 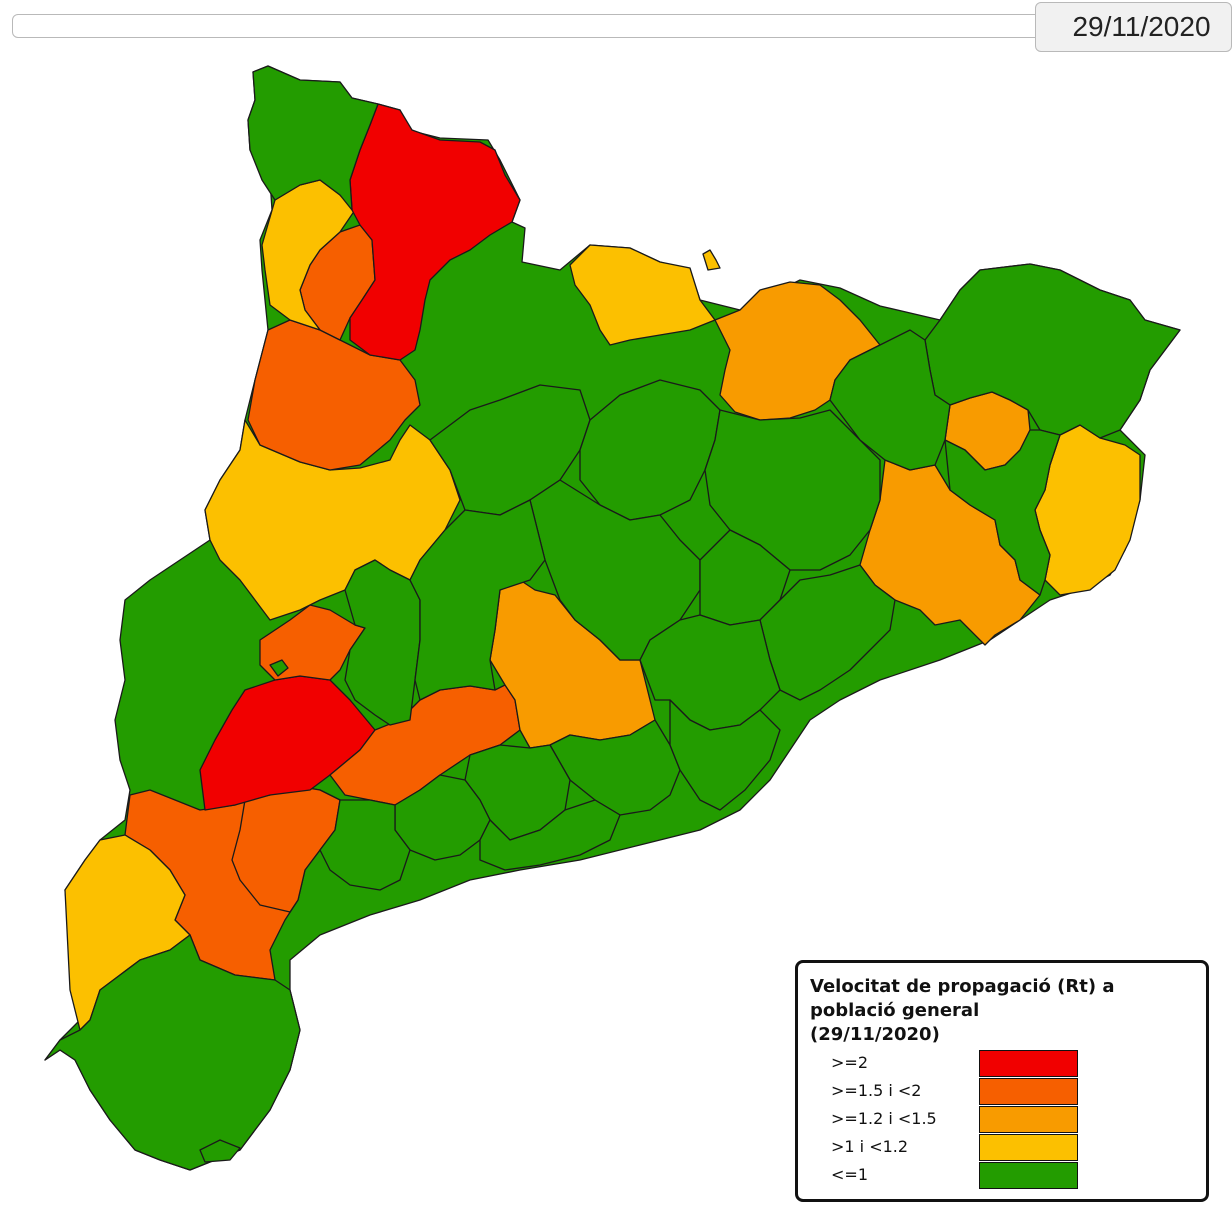 What do you see at coordinates (435, 232) in the screenshot?
I see `region-alt-urgell` at bounding box center [435, 232].